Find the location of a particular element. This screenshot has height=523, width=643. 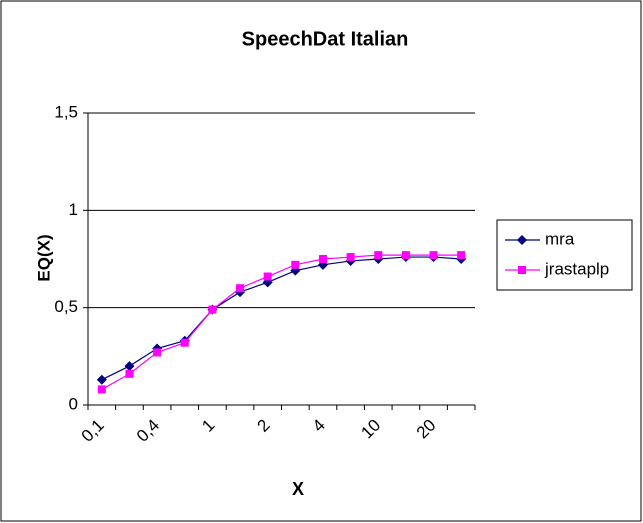

chart-title: SpeechDat Italian is located at coordinates (325, 39).